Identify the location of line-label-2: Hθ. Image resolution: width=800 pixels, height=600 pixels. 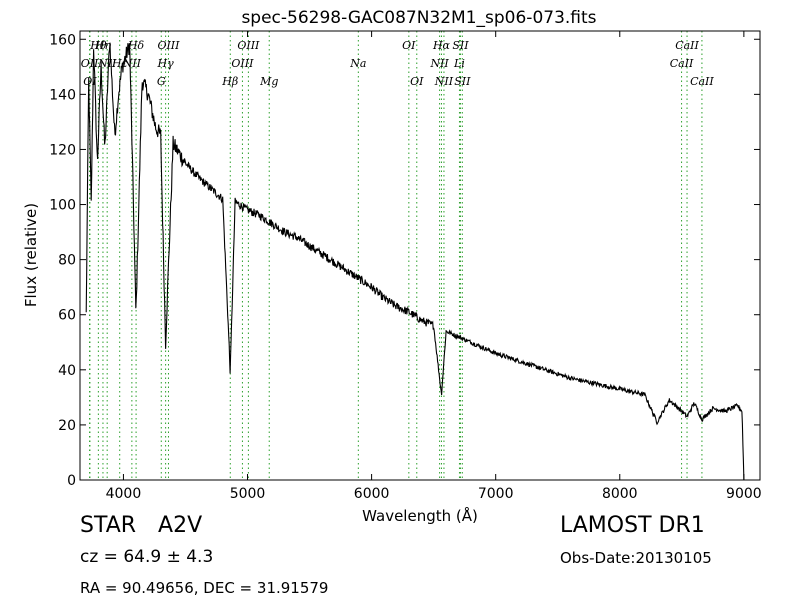
(98, 45).